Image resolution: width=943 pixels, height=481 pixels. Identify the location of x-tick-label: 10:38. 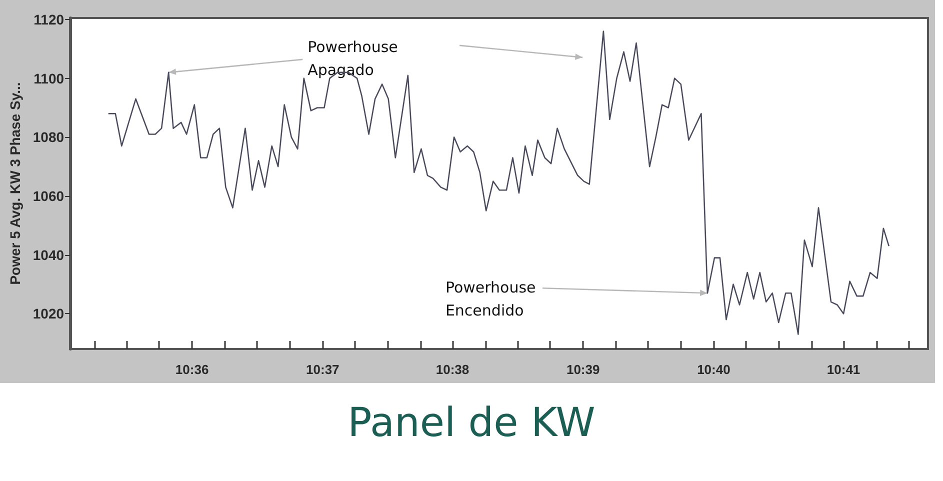
(453, 369).